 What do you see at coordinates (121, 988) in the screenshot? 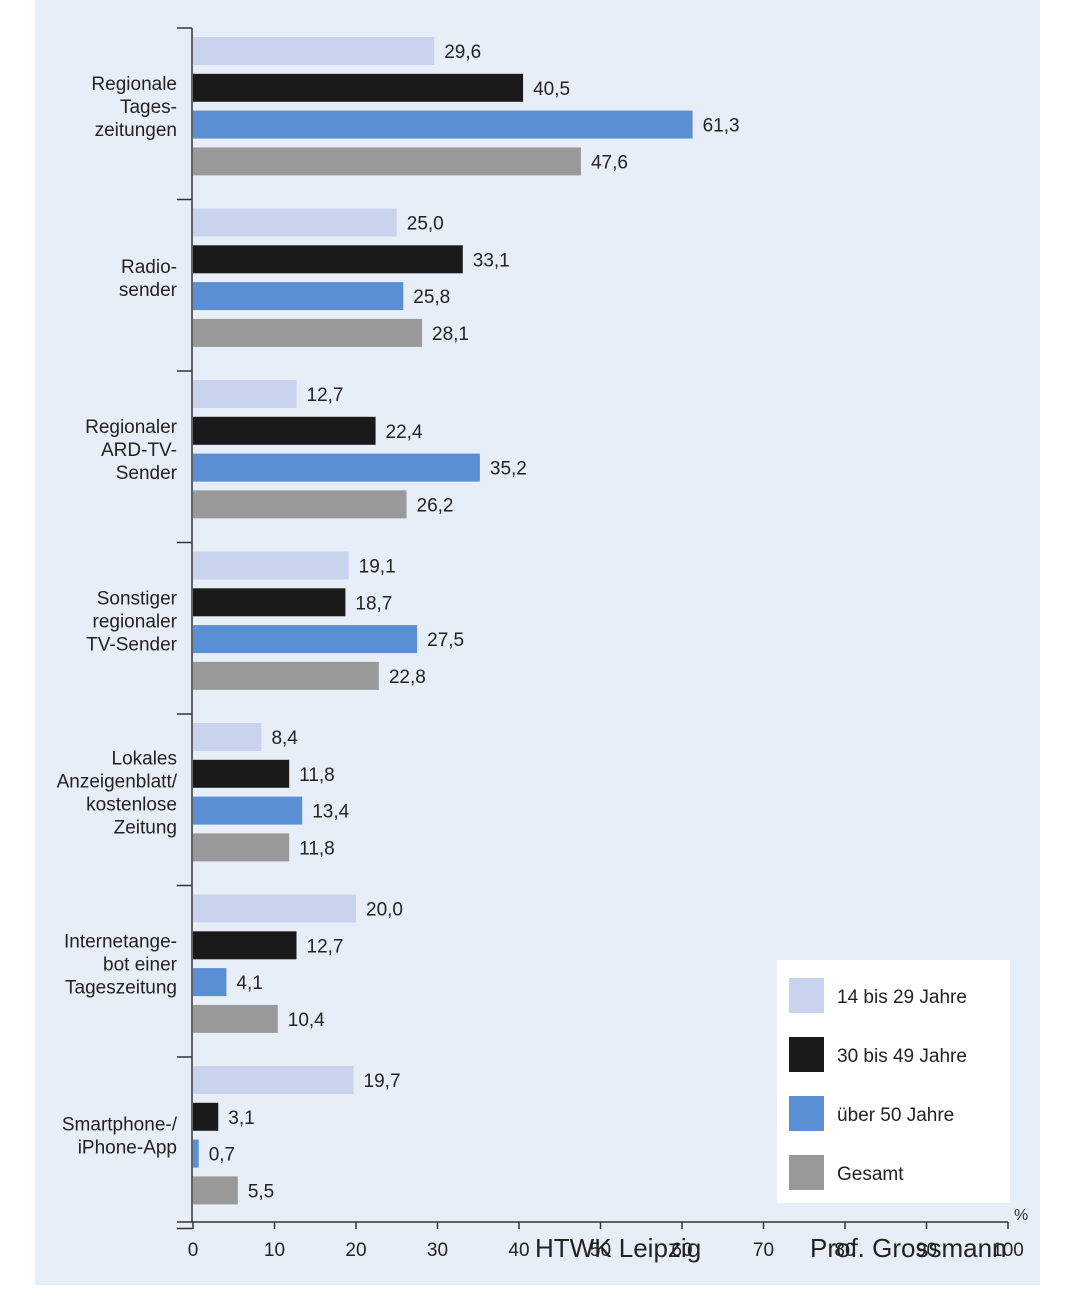
I see `category-label-line: Tageszeitung` at bounding box center [121, 988].